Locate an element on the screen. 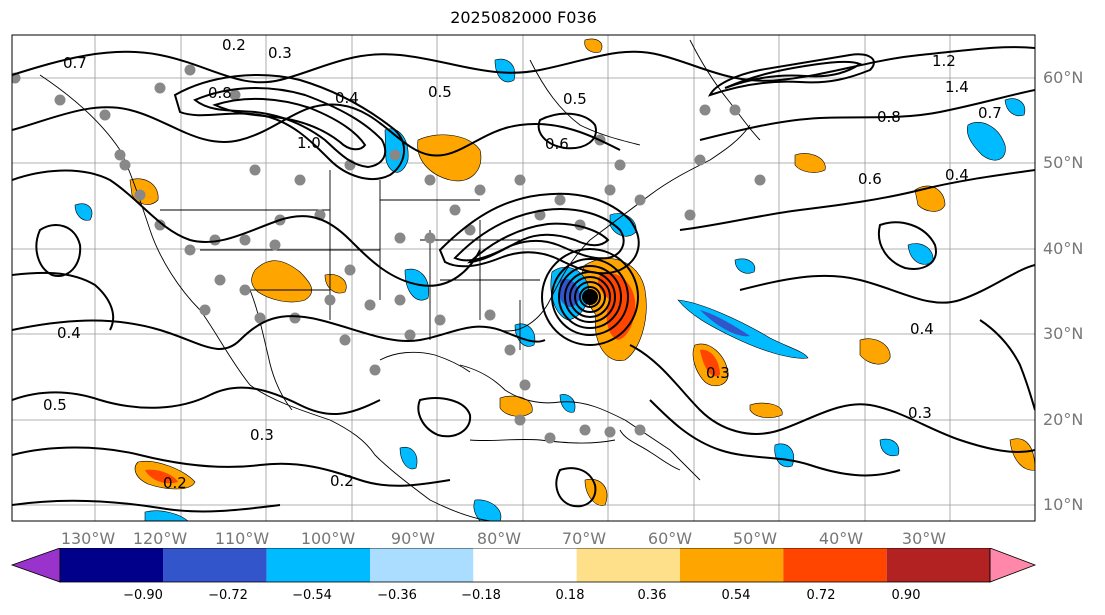 Image resolution: width=1105 pixels, height=615 pixels. colorbar is located at coordinates (523, 565).